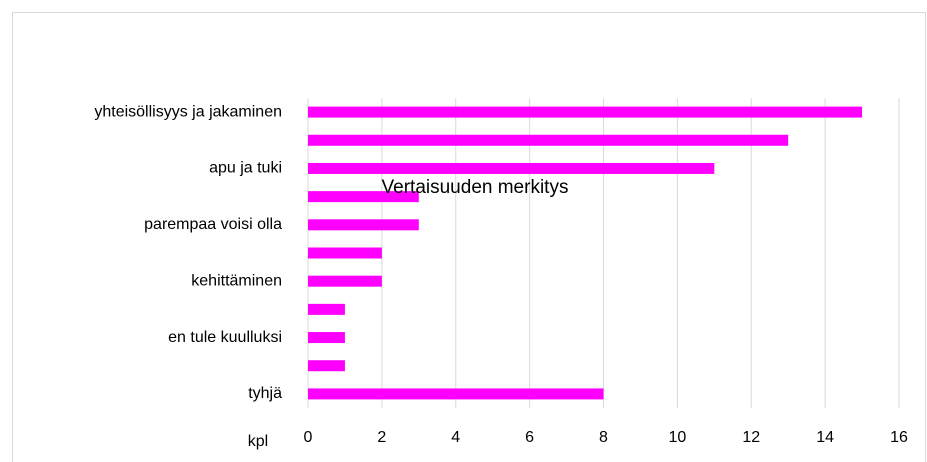  Describe the element at coordinates (236, 280) in the screenshot. I see `y-tick-label: kehittäminen` at that location.